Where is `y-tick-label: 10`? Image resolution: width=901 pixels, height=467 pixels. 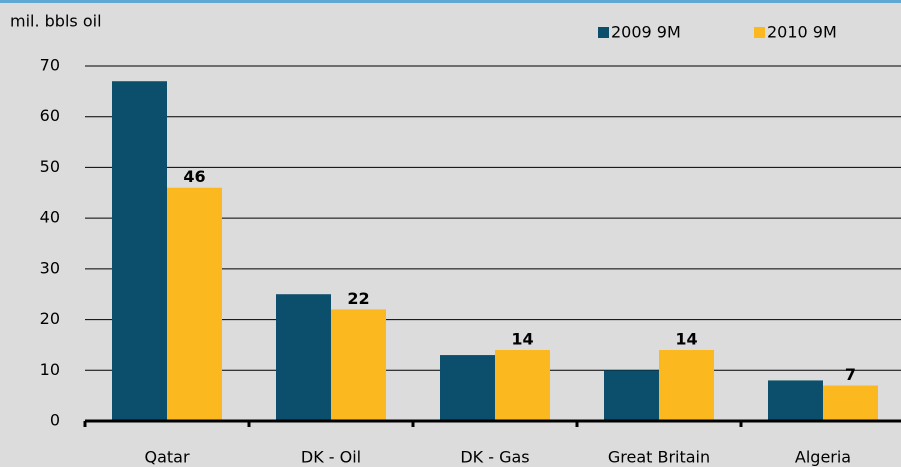
y-tick-label: 10 is located at coordinates (50, 369).